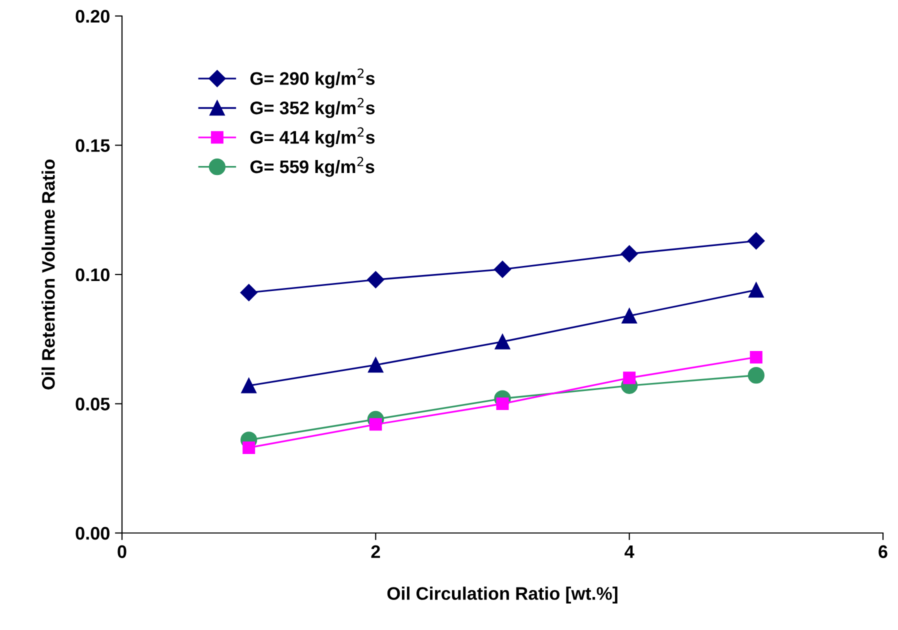 The image size is (898, 630). Describe the element at coordinates (93, 145) in the screenshot. I see `y-tick-label: 0.15` at that location.